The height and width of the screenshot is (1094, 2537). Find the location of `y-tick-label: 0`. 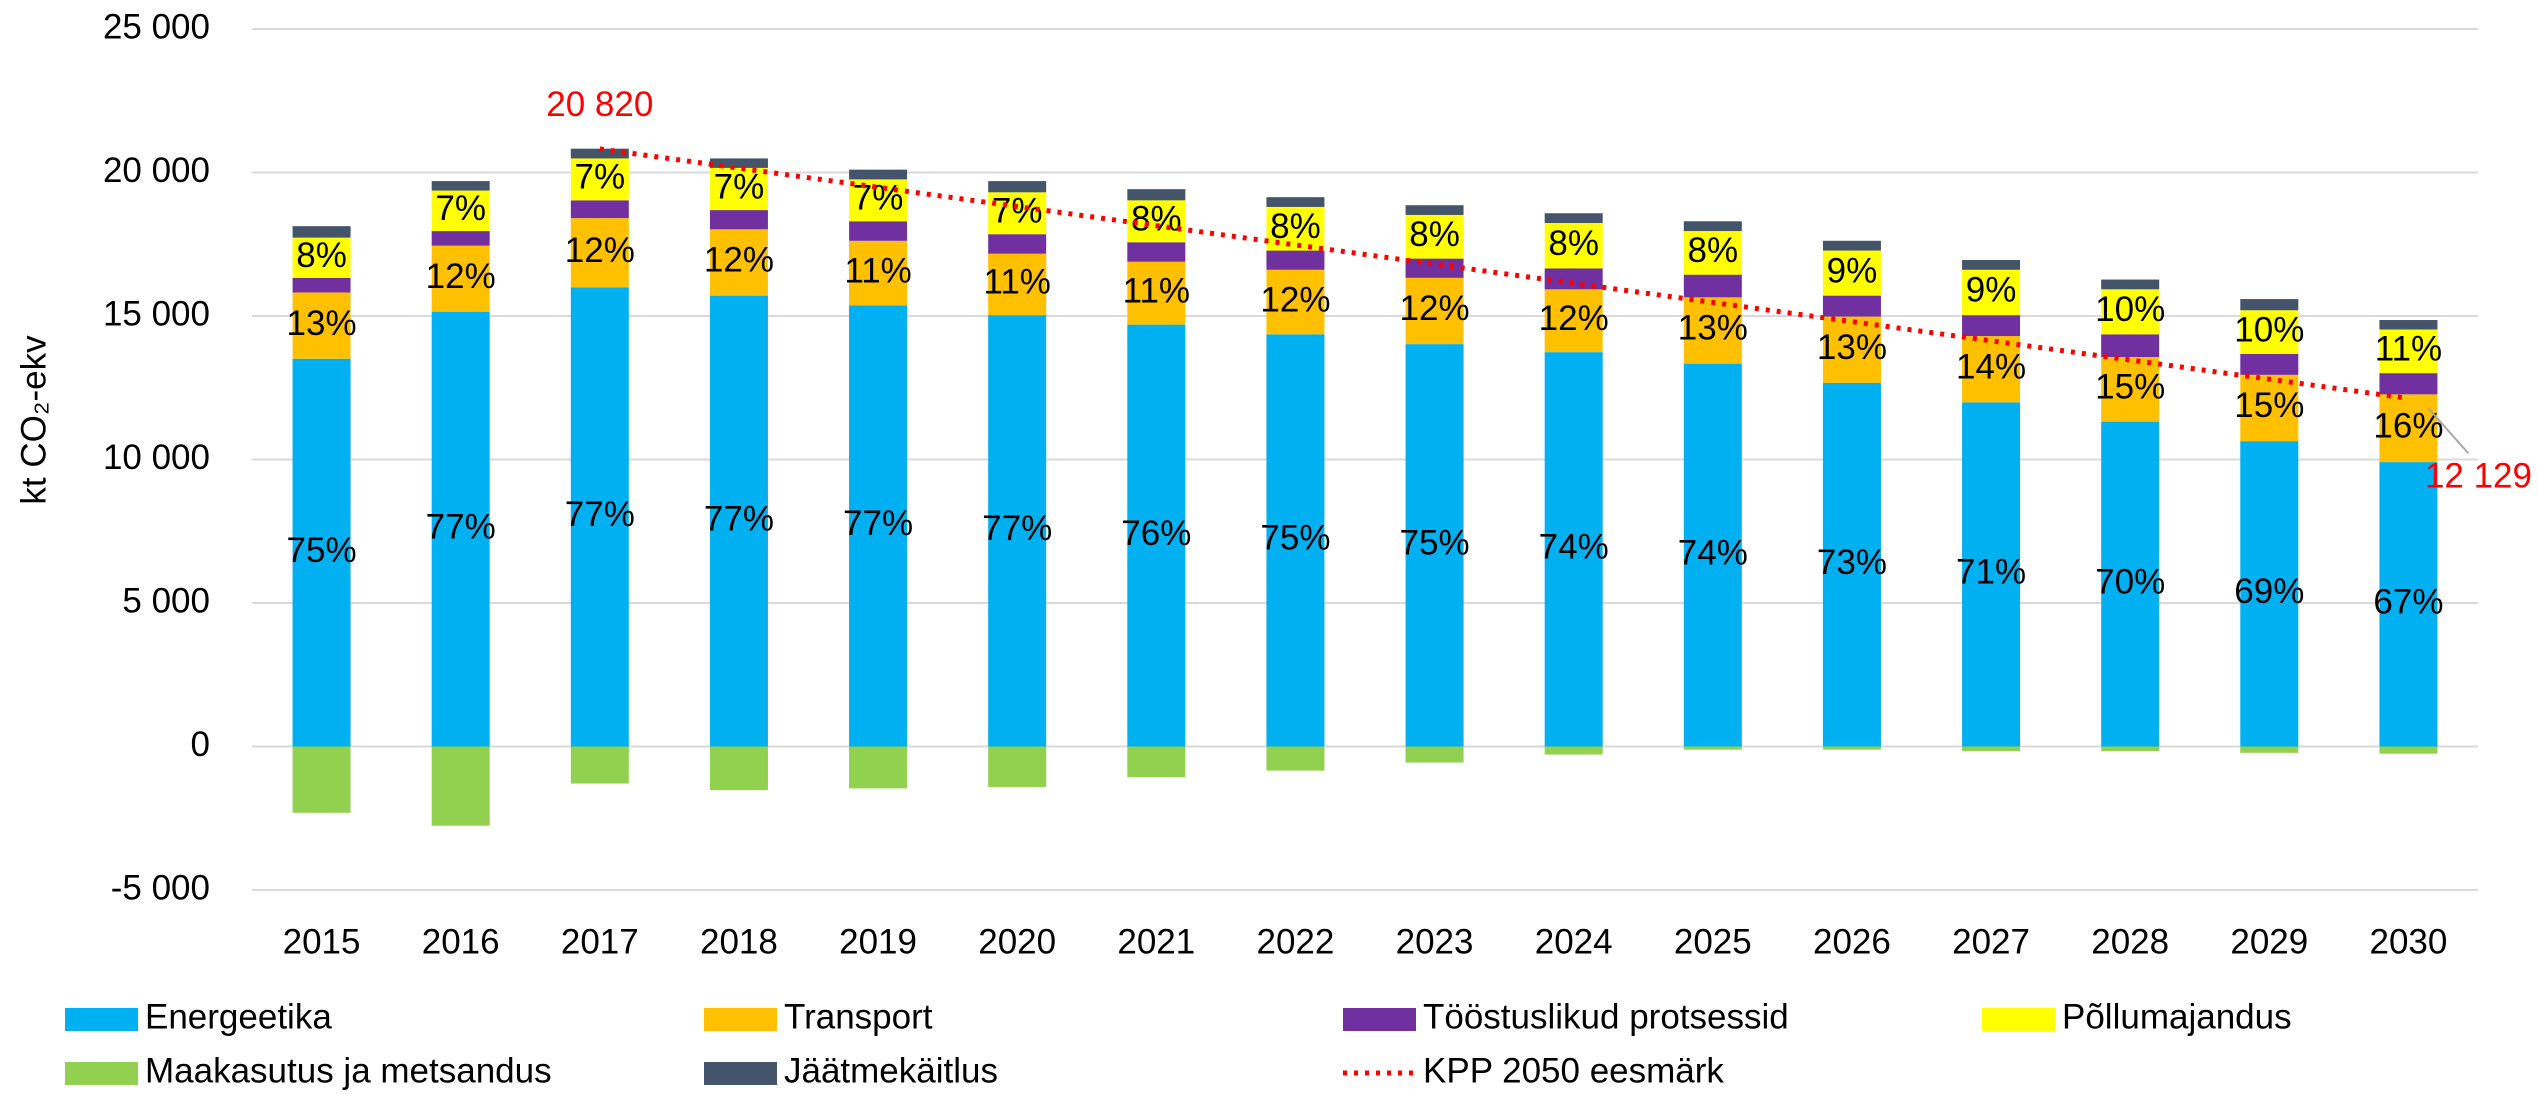

y-tick-label: 0 is located at coordinates (200, 744).